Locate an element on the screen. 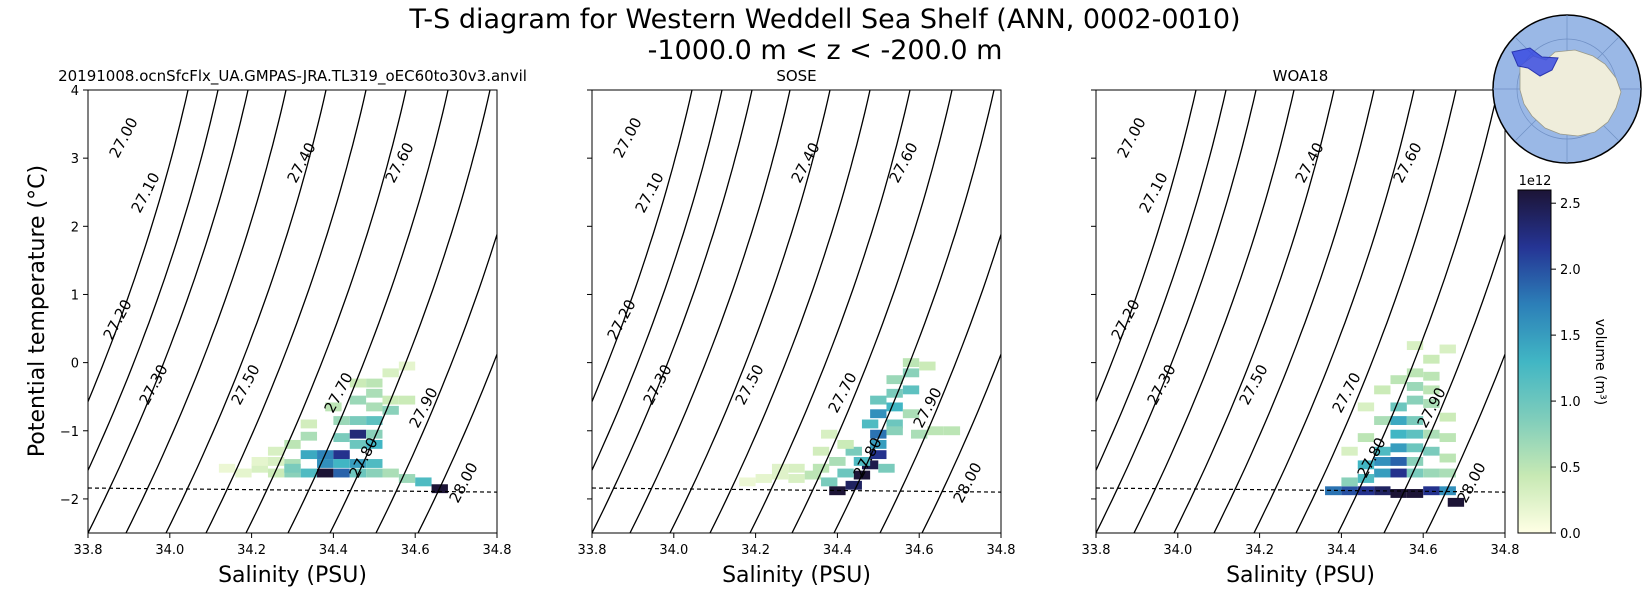  contour-label: 27.10 is located at coordinates (650, 192).